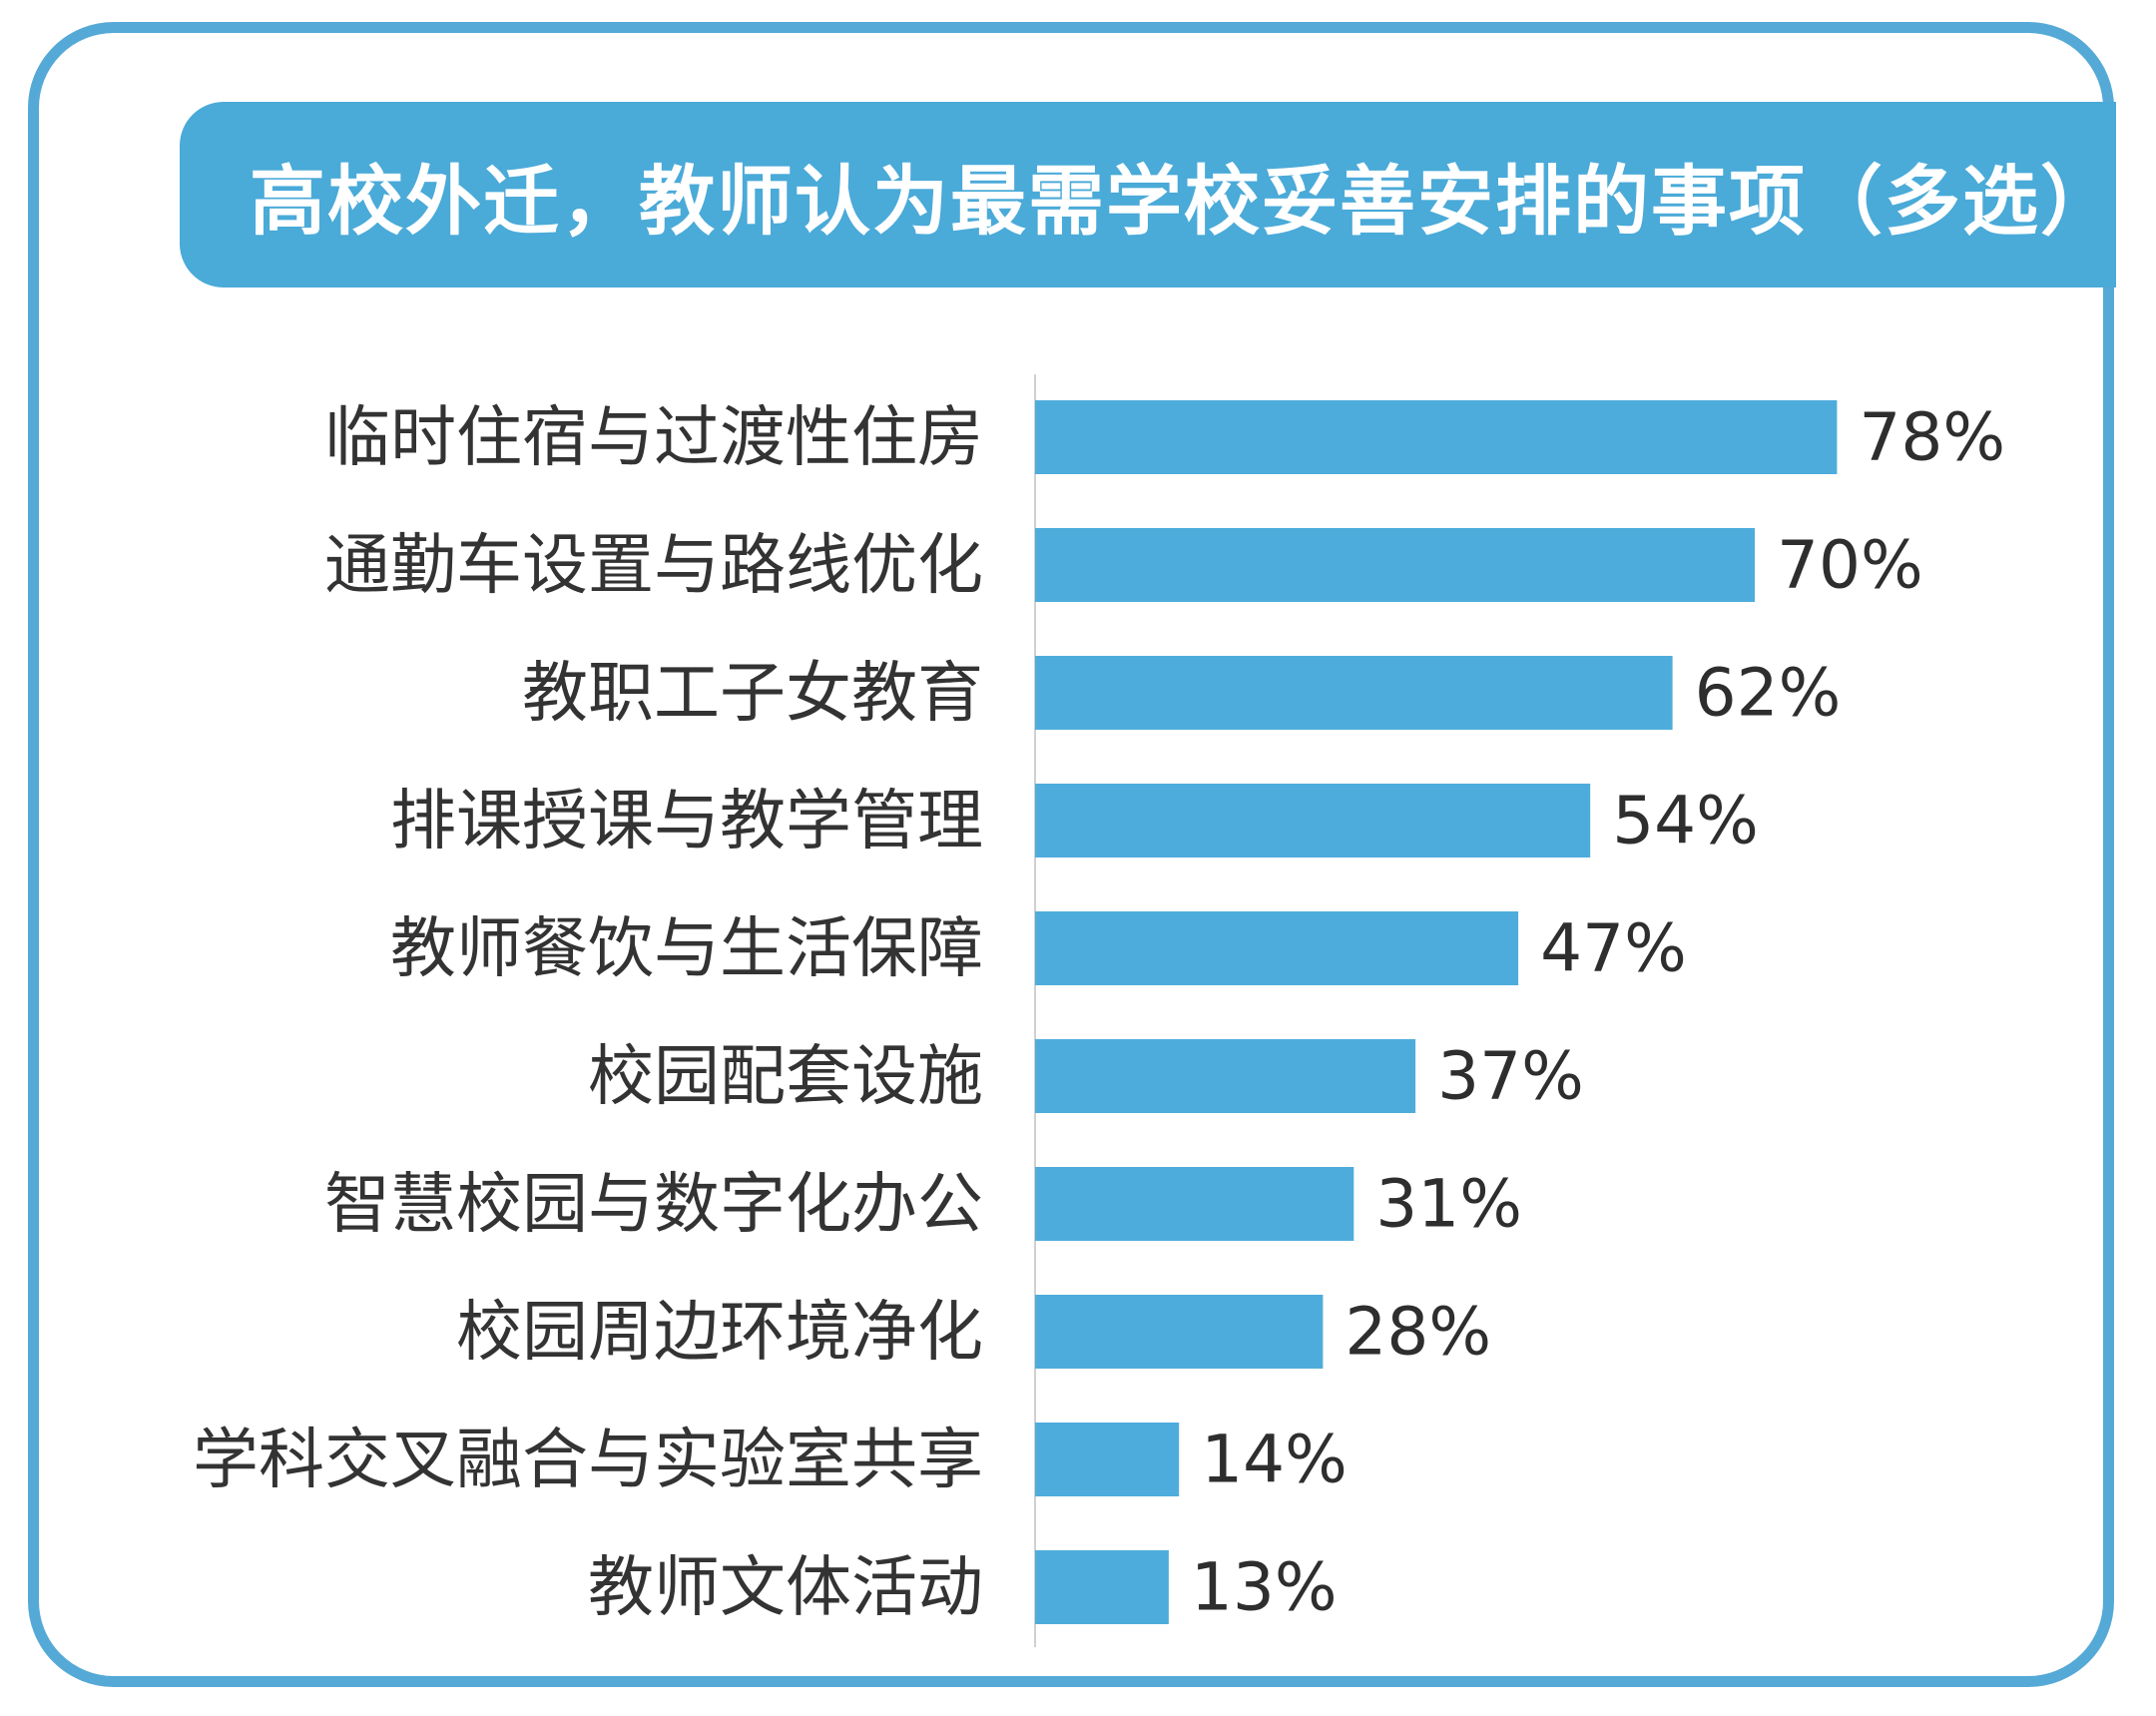 This screenshot has height=1716, width=2156. Describe the element at coordinates (752, 693) in the screenshot. I see `category-label: 教职工子女教育` at that location.